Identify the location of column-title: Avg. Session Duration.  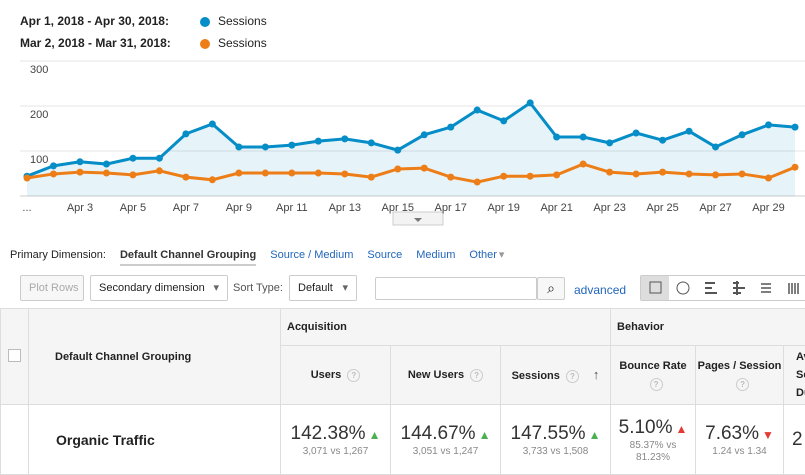
(800, 375).